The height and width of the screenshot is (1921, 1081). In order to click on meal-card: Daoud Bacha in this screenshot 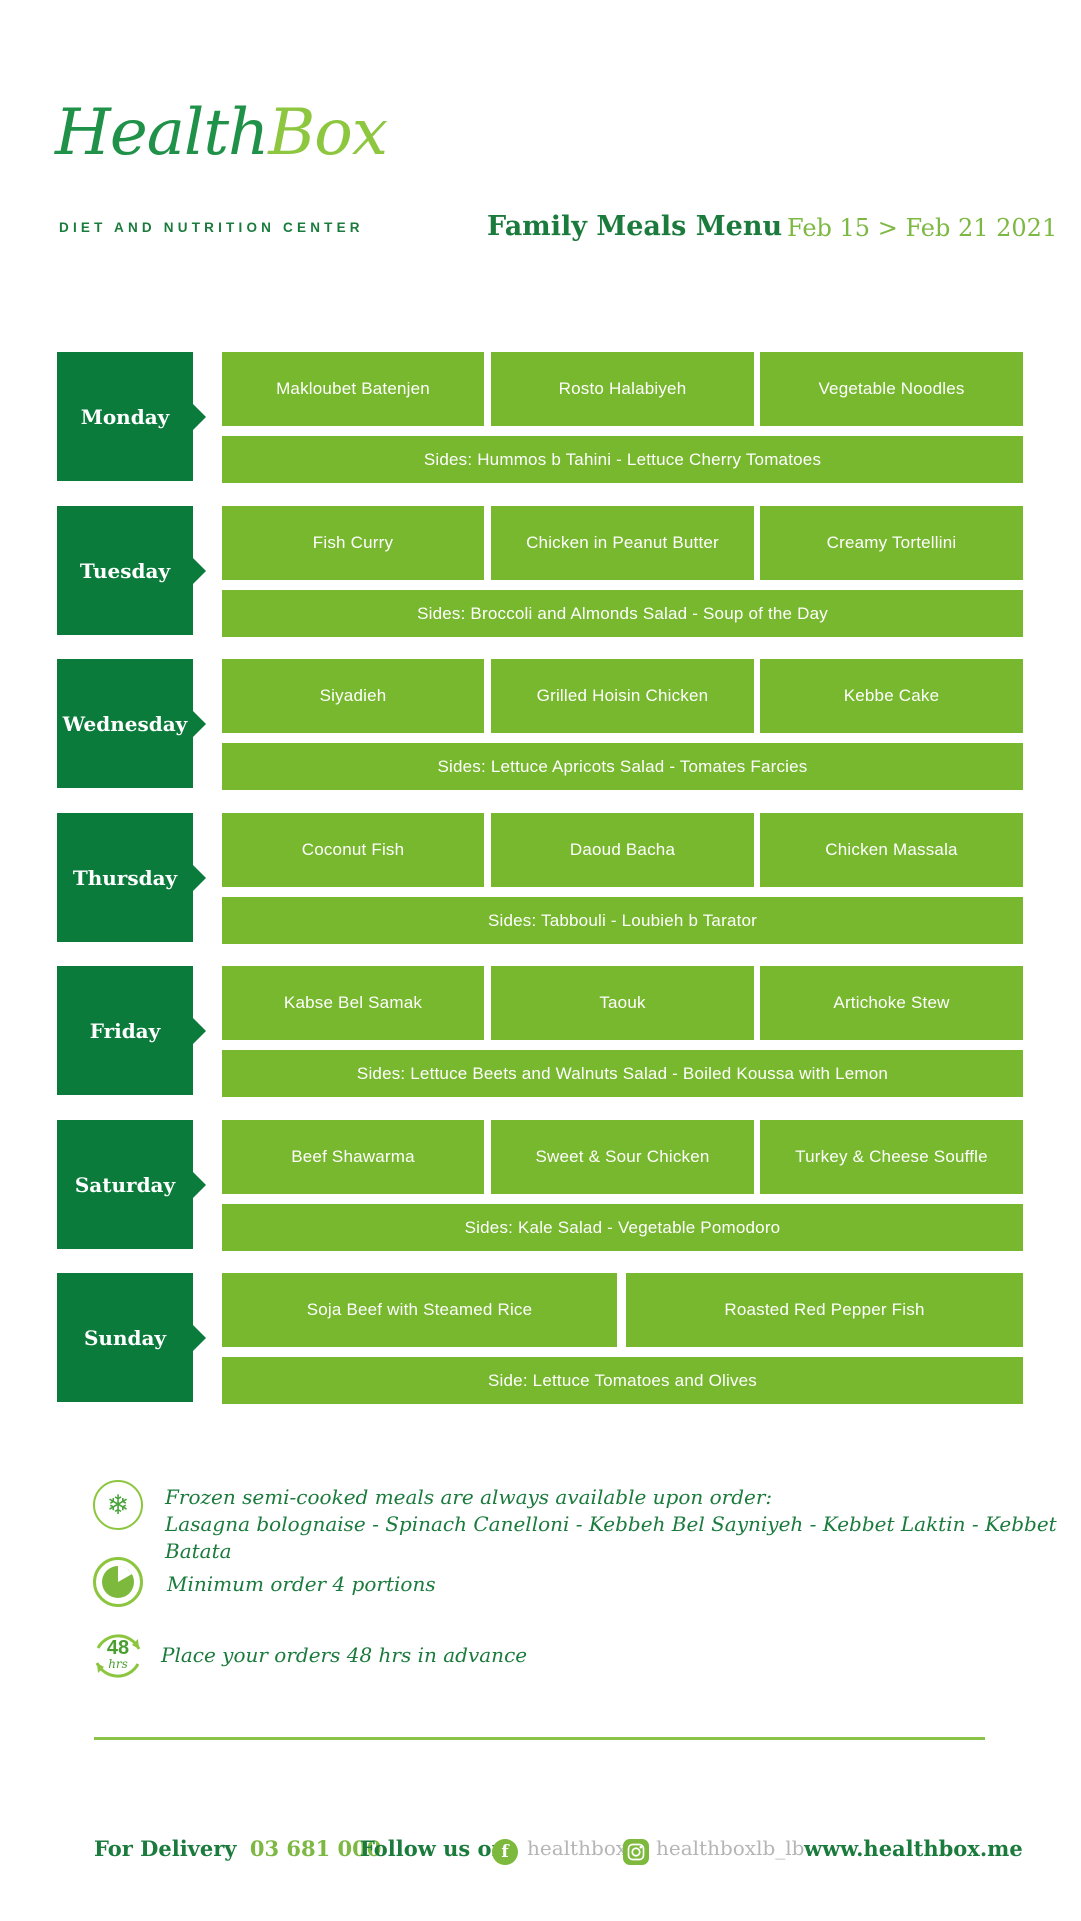, I will do `click(622, 850)`.